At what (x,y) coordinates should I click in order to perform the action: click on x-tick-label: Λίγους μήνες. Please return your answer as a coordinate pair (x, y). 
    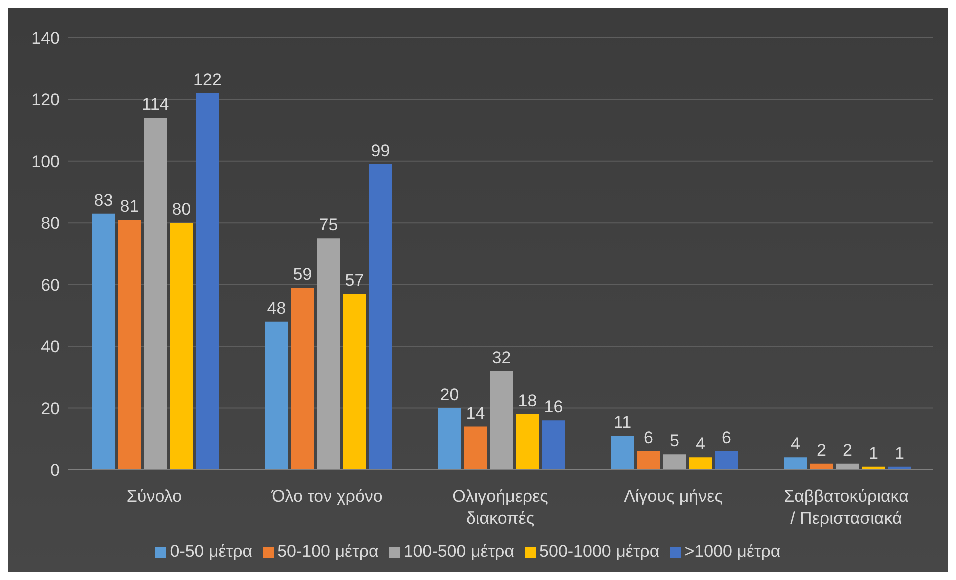
    Looking at the image, I should click on (673, 496).